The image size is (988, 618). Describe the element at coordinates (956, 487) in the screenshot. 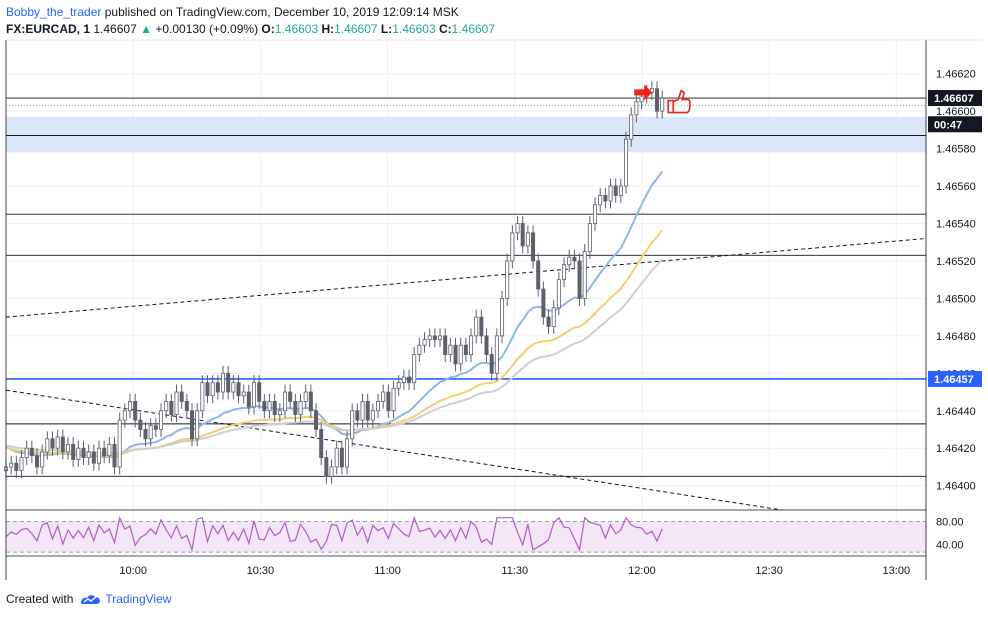

I see `price-tick-label: 1.46400` at that location.